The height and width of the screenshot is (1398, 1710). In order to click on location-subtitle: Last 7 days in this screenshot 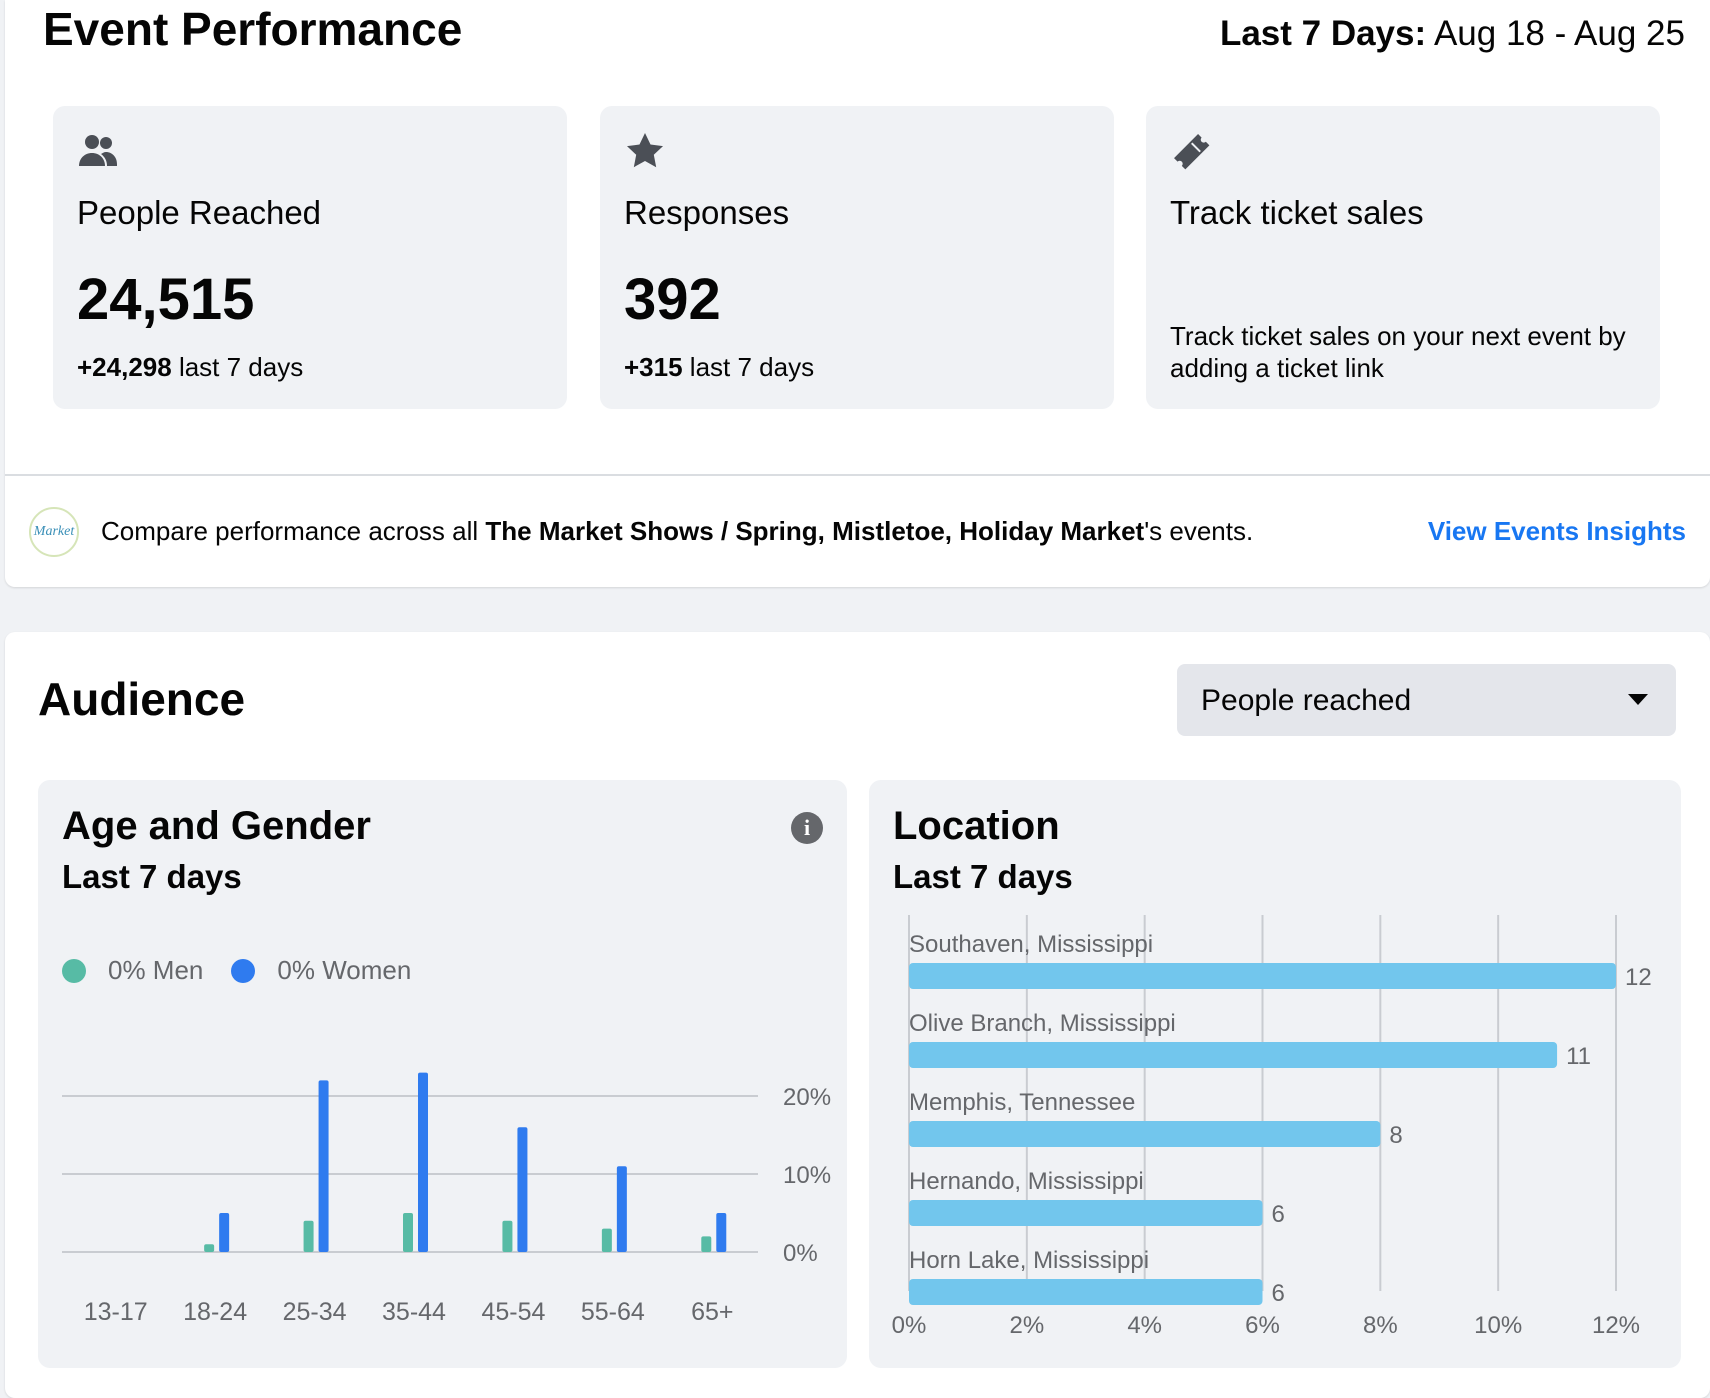, I will do `click(983, 876)`.